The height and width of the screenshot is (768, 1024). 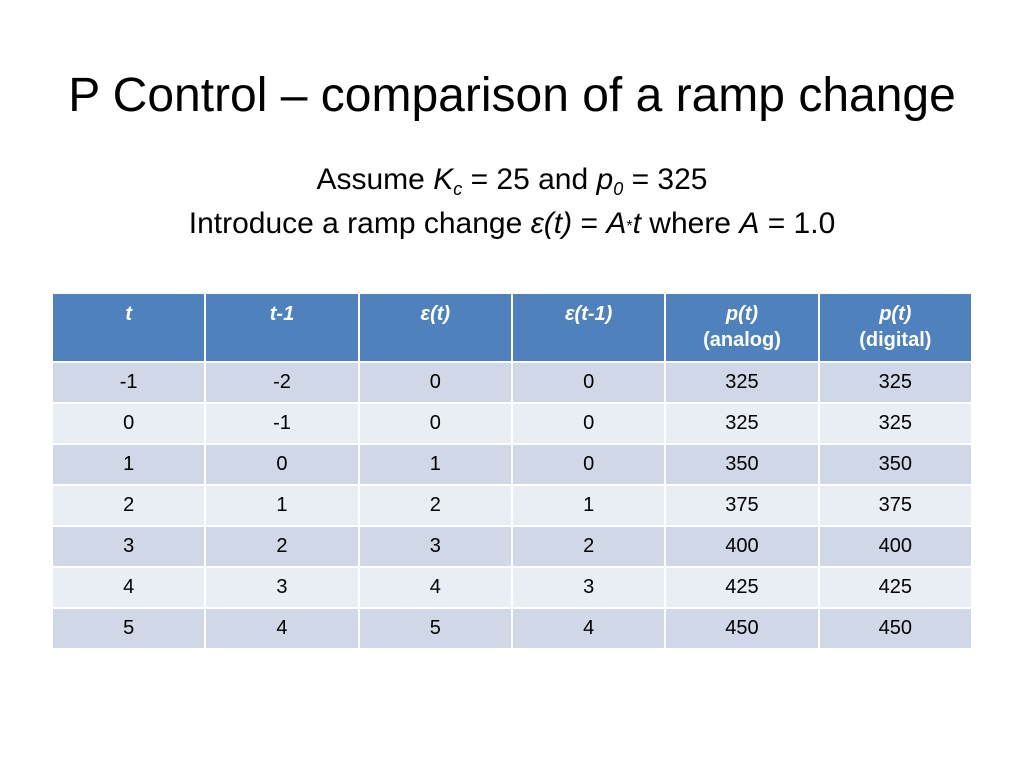 I want to click on kc-subscript: c, so click(x=458, y=189).